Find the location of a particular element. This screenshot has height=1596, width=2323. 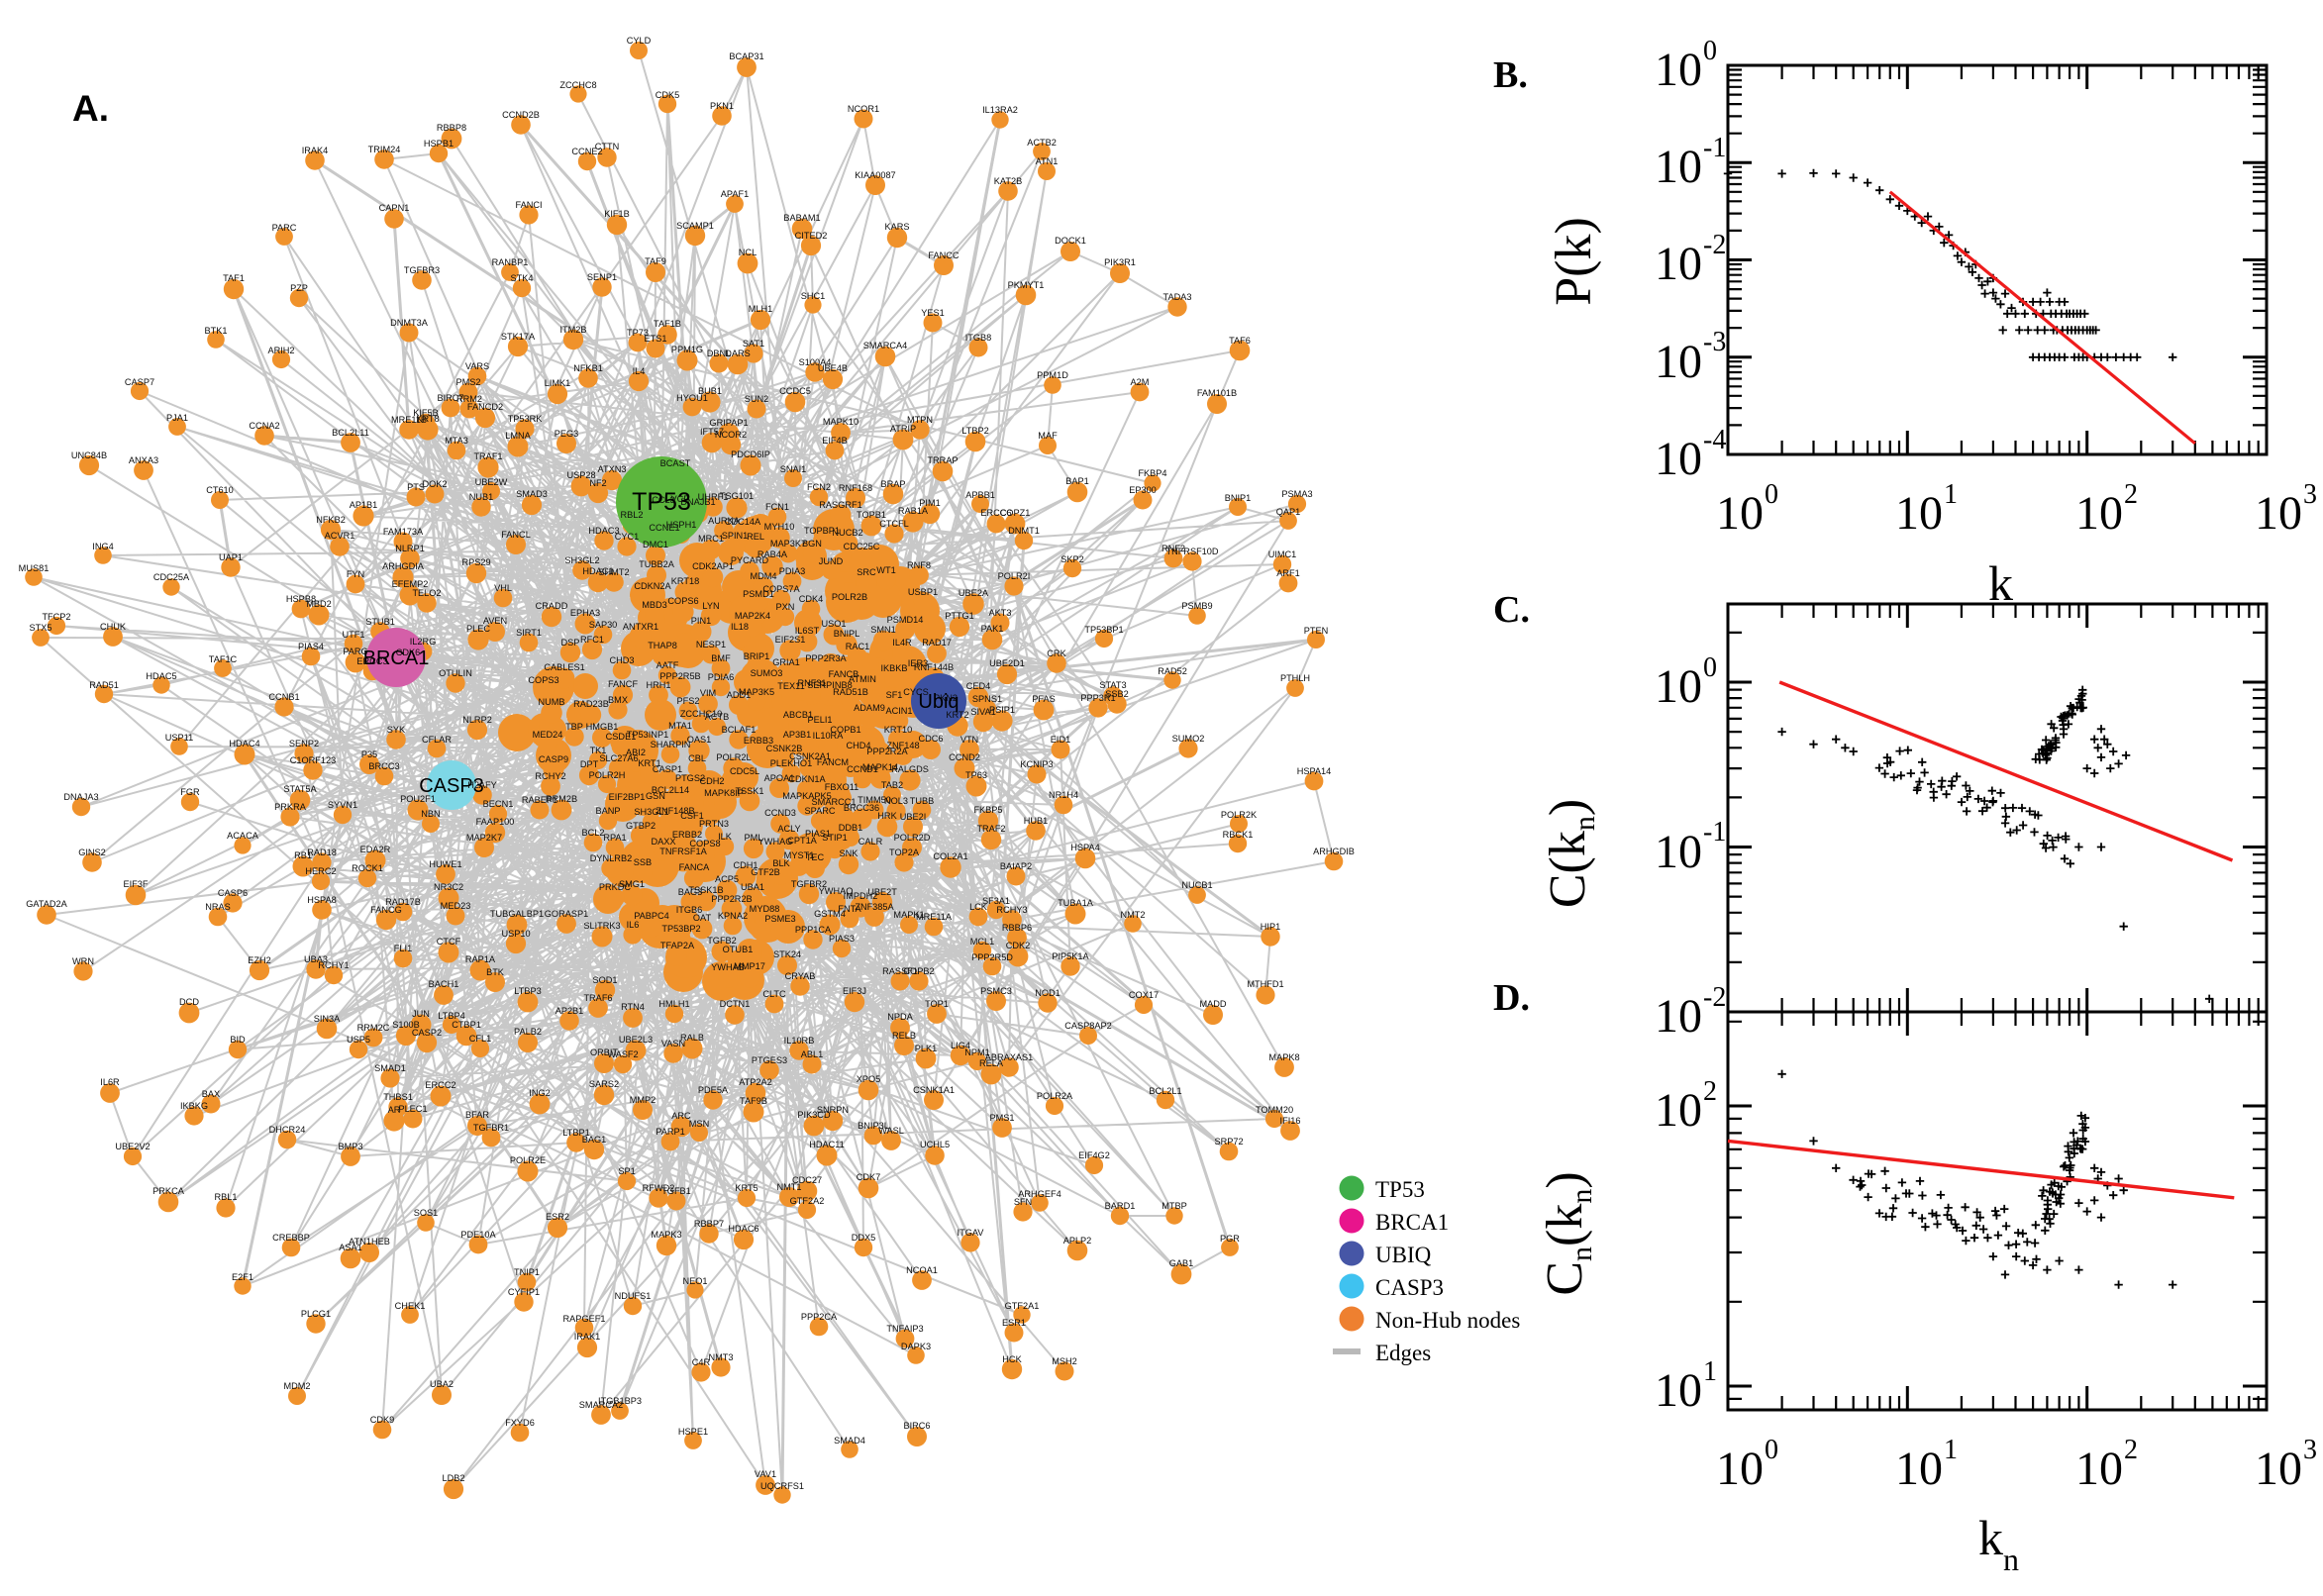

svg-text: CDK2AP1 is located at coordinates (713, 566).